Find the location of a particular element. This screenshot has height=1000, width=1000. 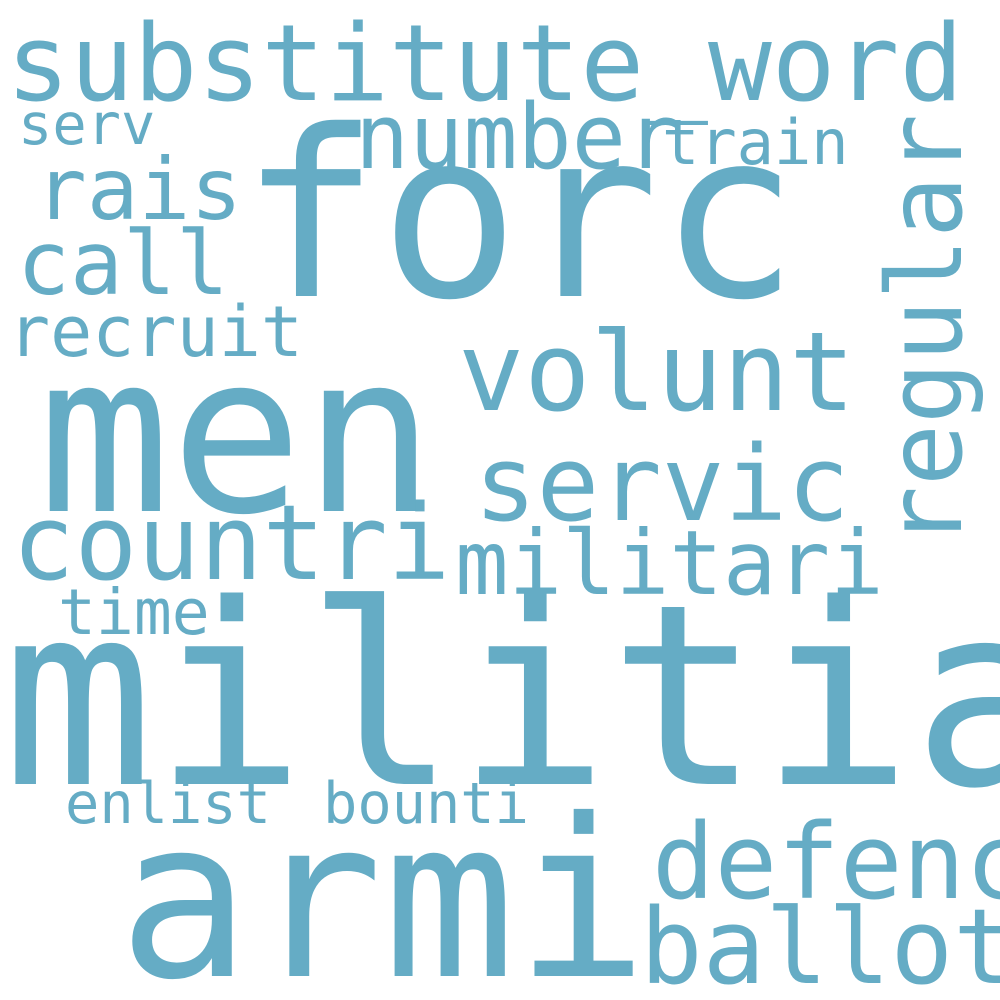

word-rais: rais is located at coordinates (139, 190).